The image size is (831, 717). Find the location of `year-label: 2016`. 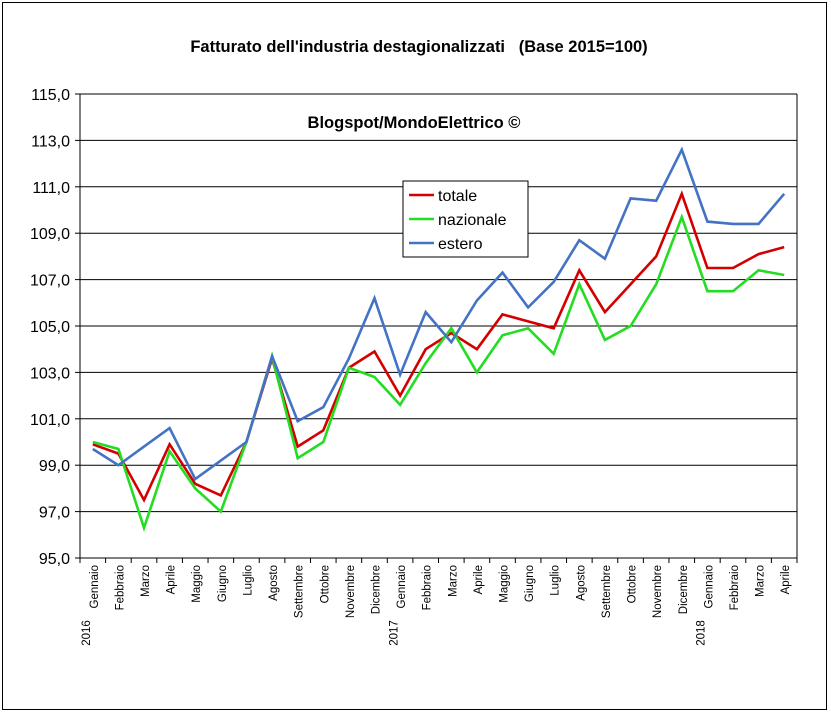

year-label: 2016 is located at coordinates (87, 633).